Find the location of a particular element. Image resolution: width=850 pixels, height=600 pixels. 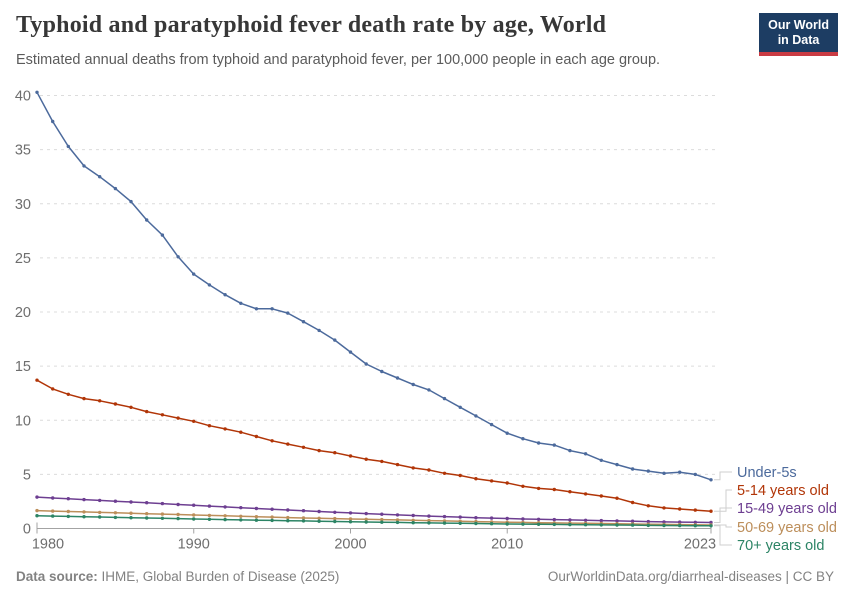

legend-label-50-69-years-old: 50-69 years old is located at coordinates (787, 528).